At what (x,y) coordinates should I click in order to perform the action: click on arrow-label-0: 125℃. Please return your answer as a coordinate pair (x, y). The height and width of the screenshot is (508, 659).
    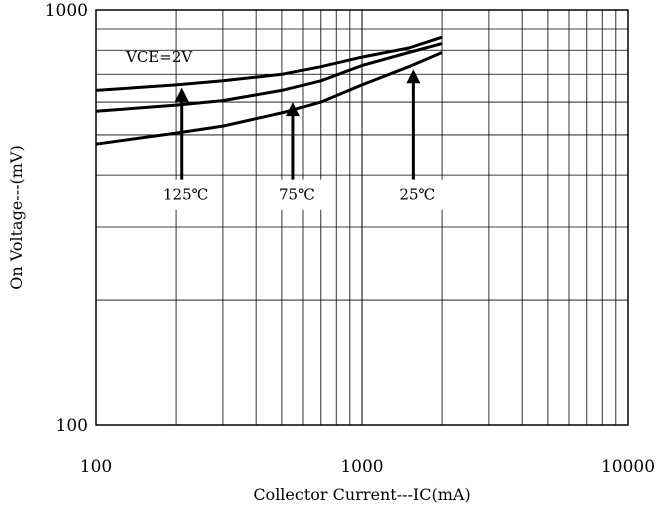
    Looking at the image, I should click on (185, 195).